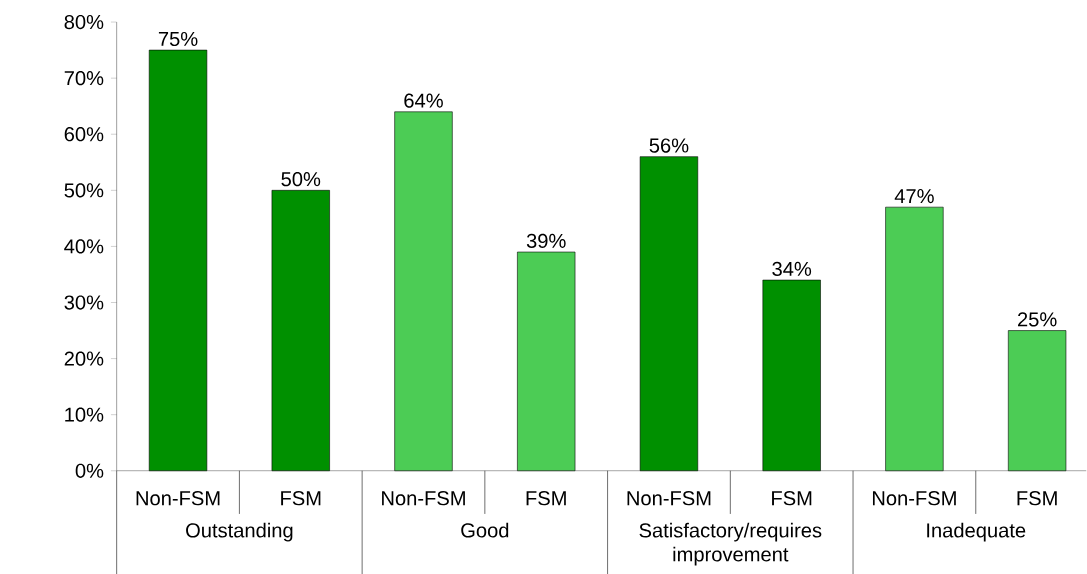 This screenshot has width=1087, height=574. I want to click on y-tick-label: 60%, so click(84, 134).